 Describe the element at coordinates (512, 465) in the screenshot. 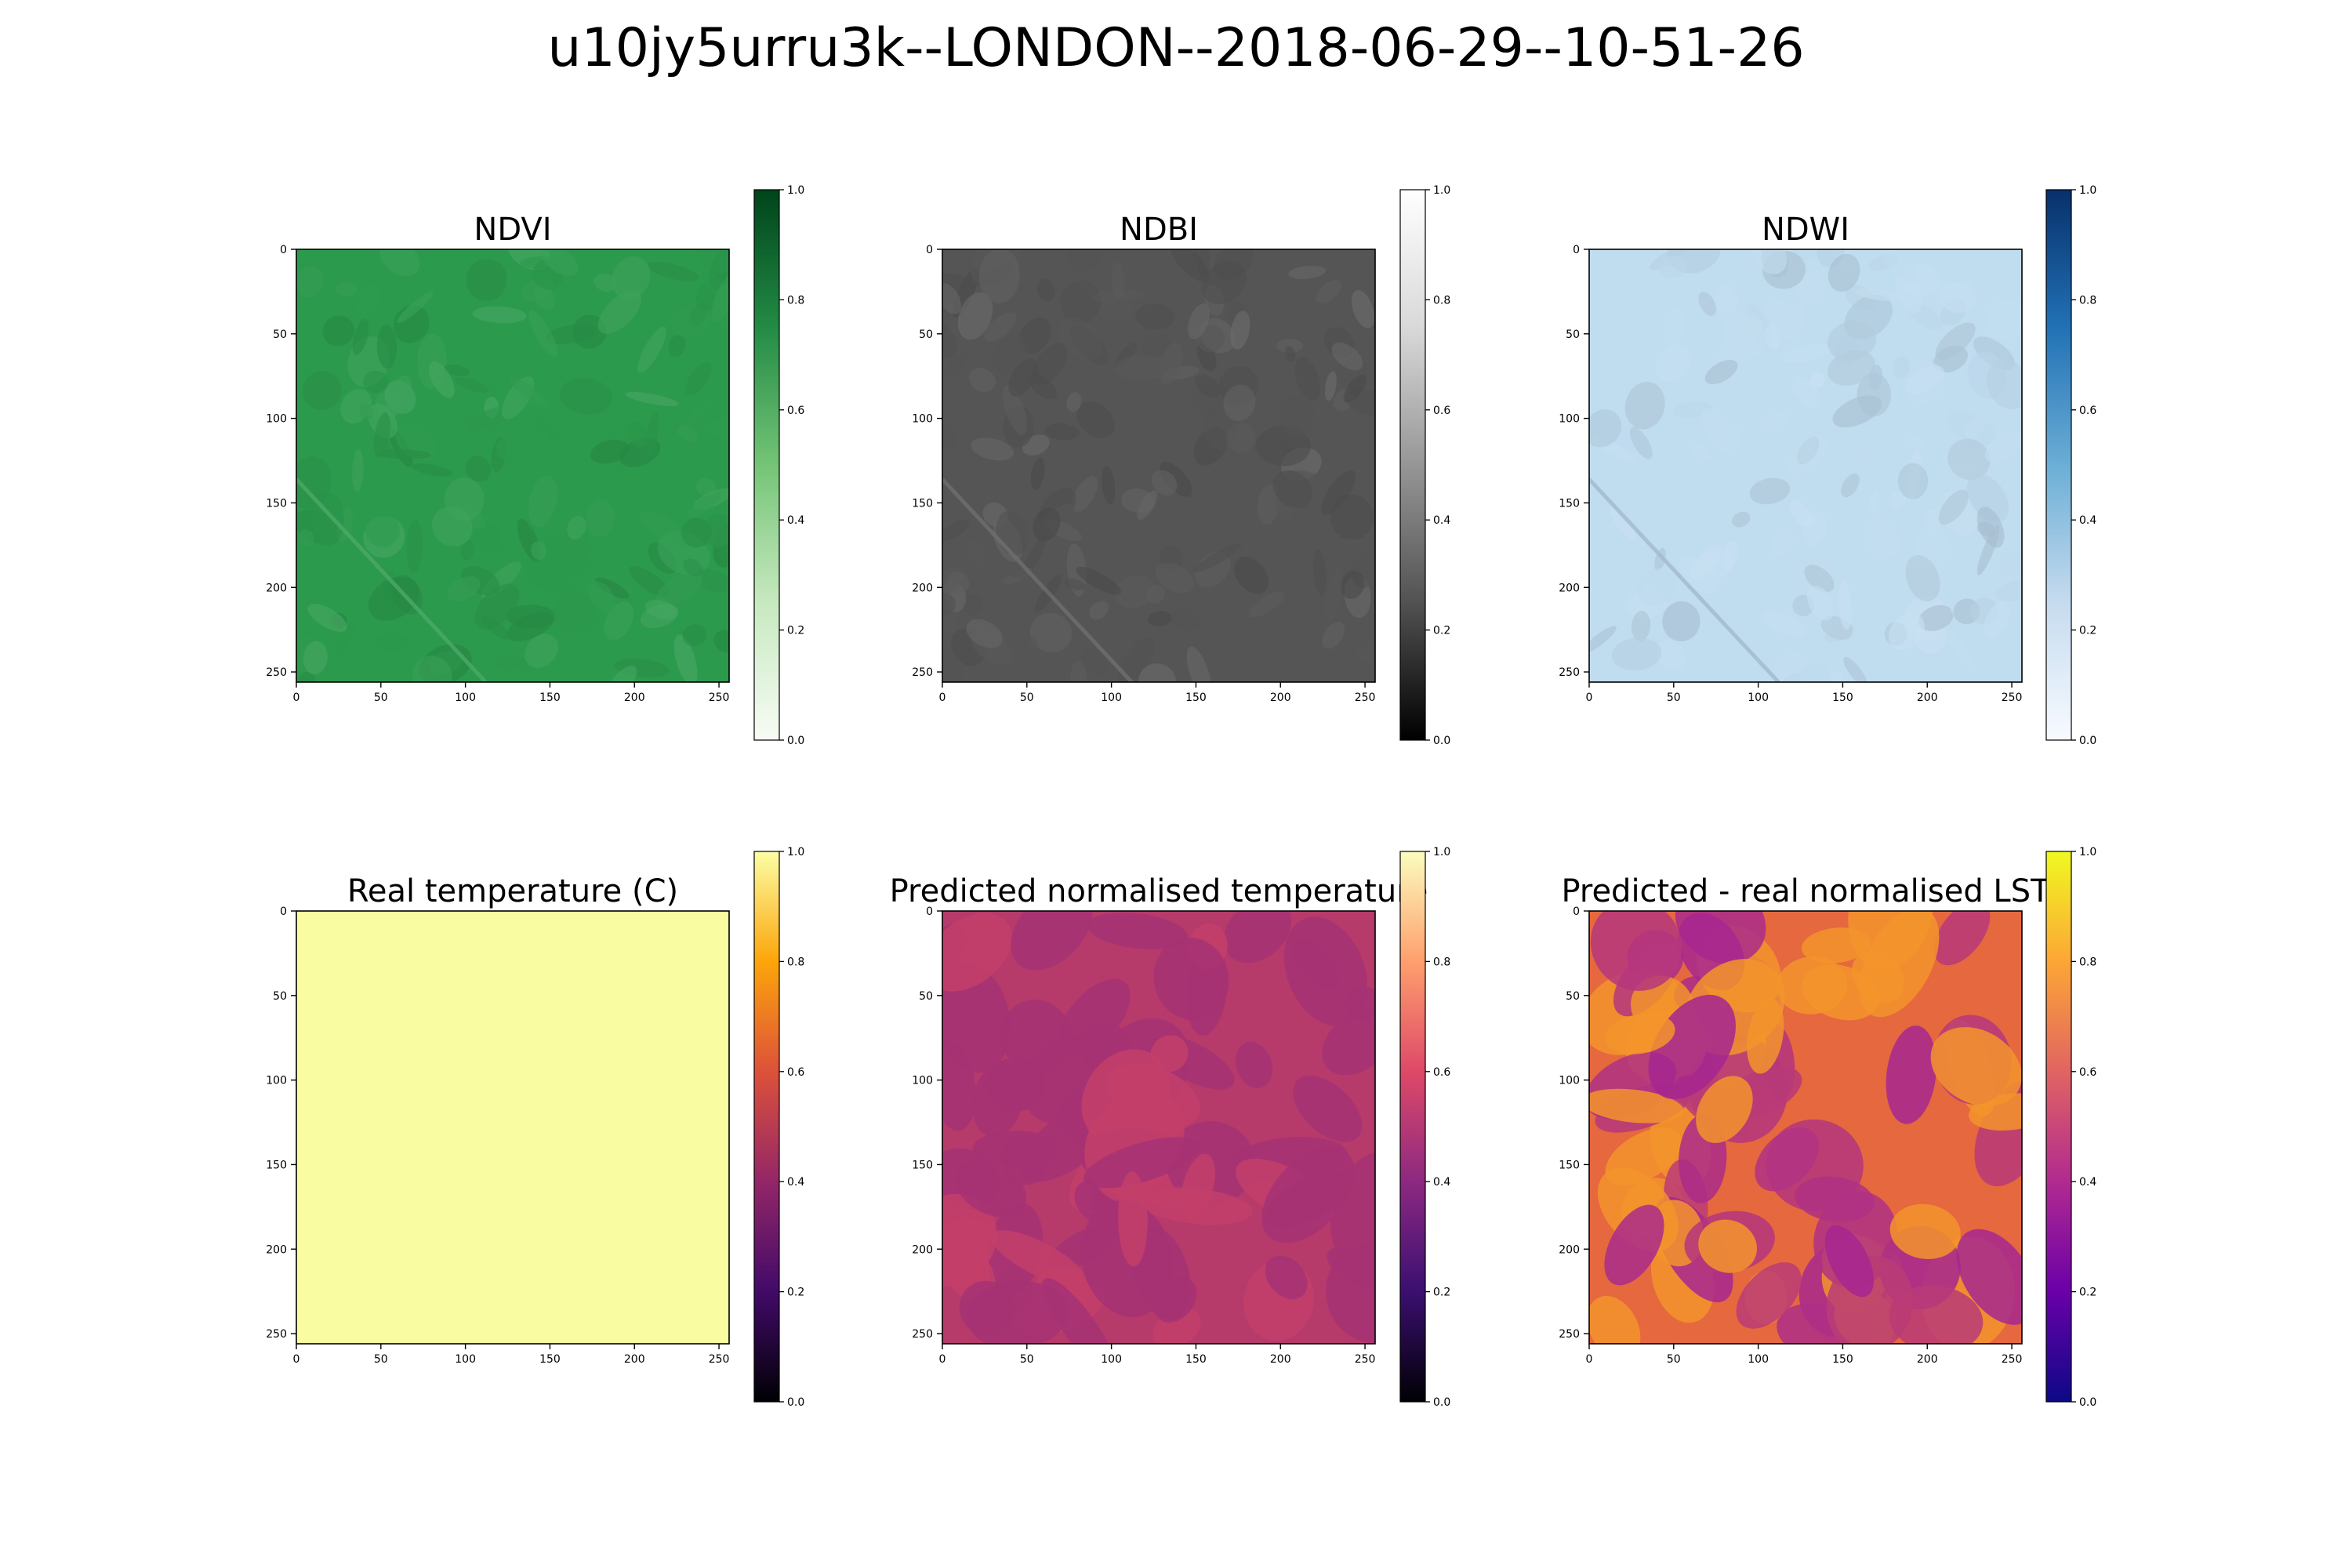

I see `heatmap-image` at that location.